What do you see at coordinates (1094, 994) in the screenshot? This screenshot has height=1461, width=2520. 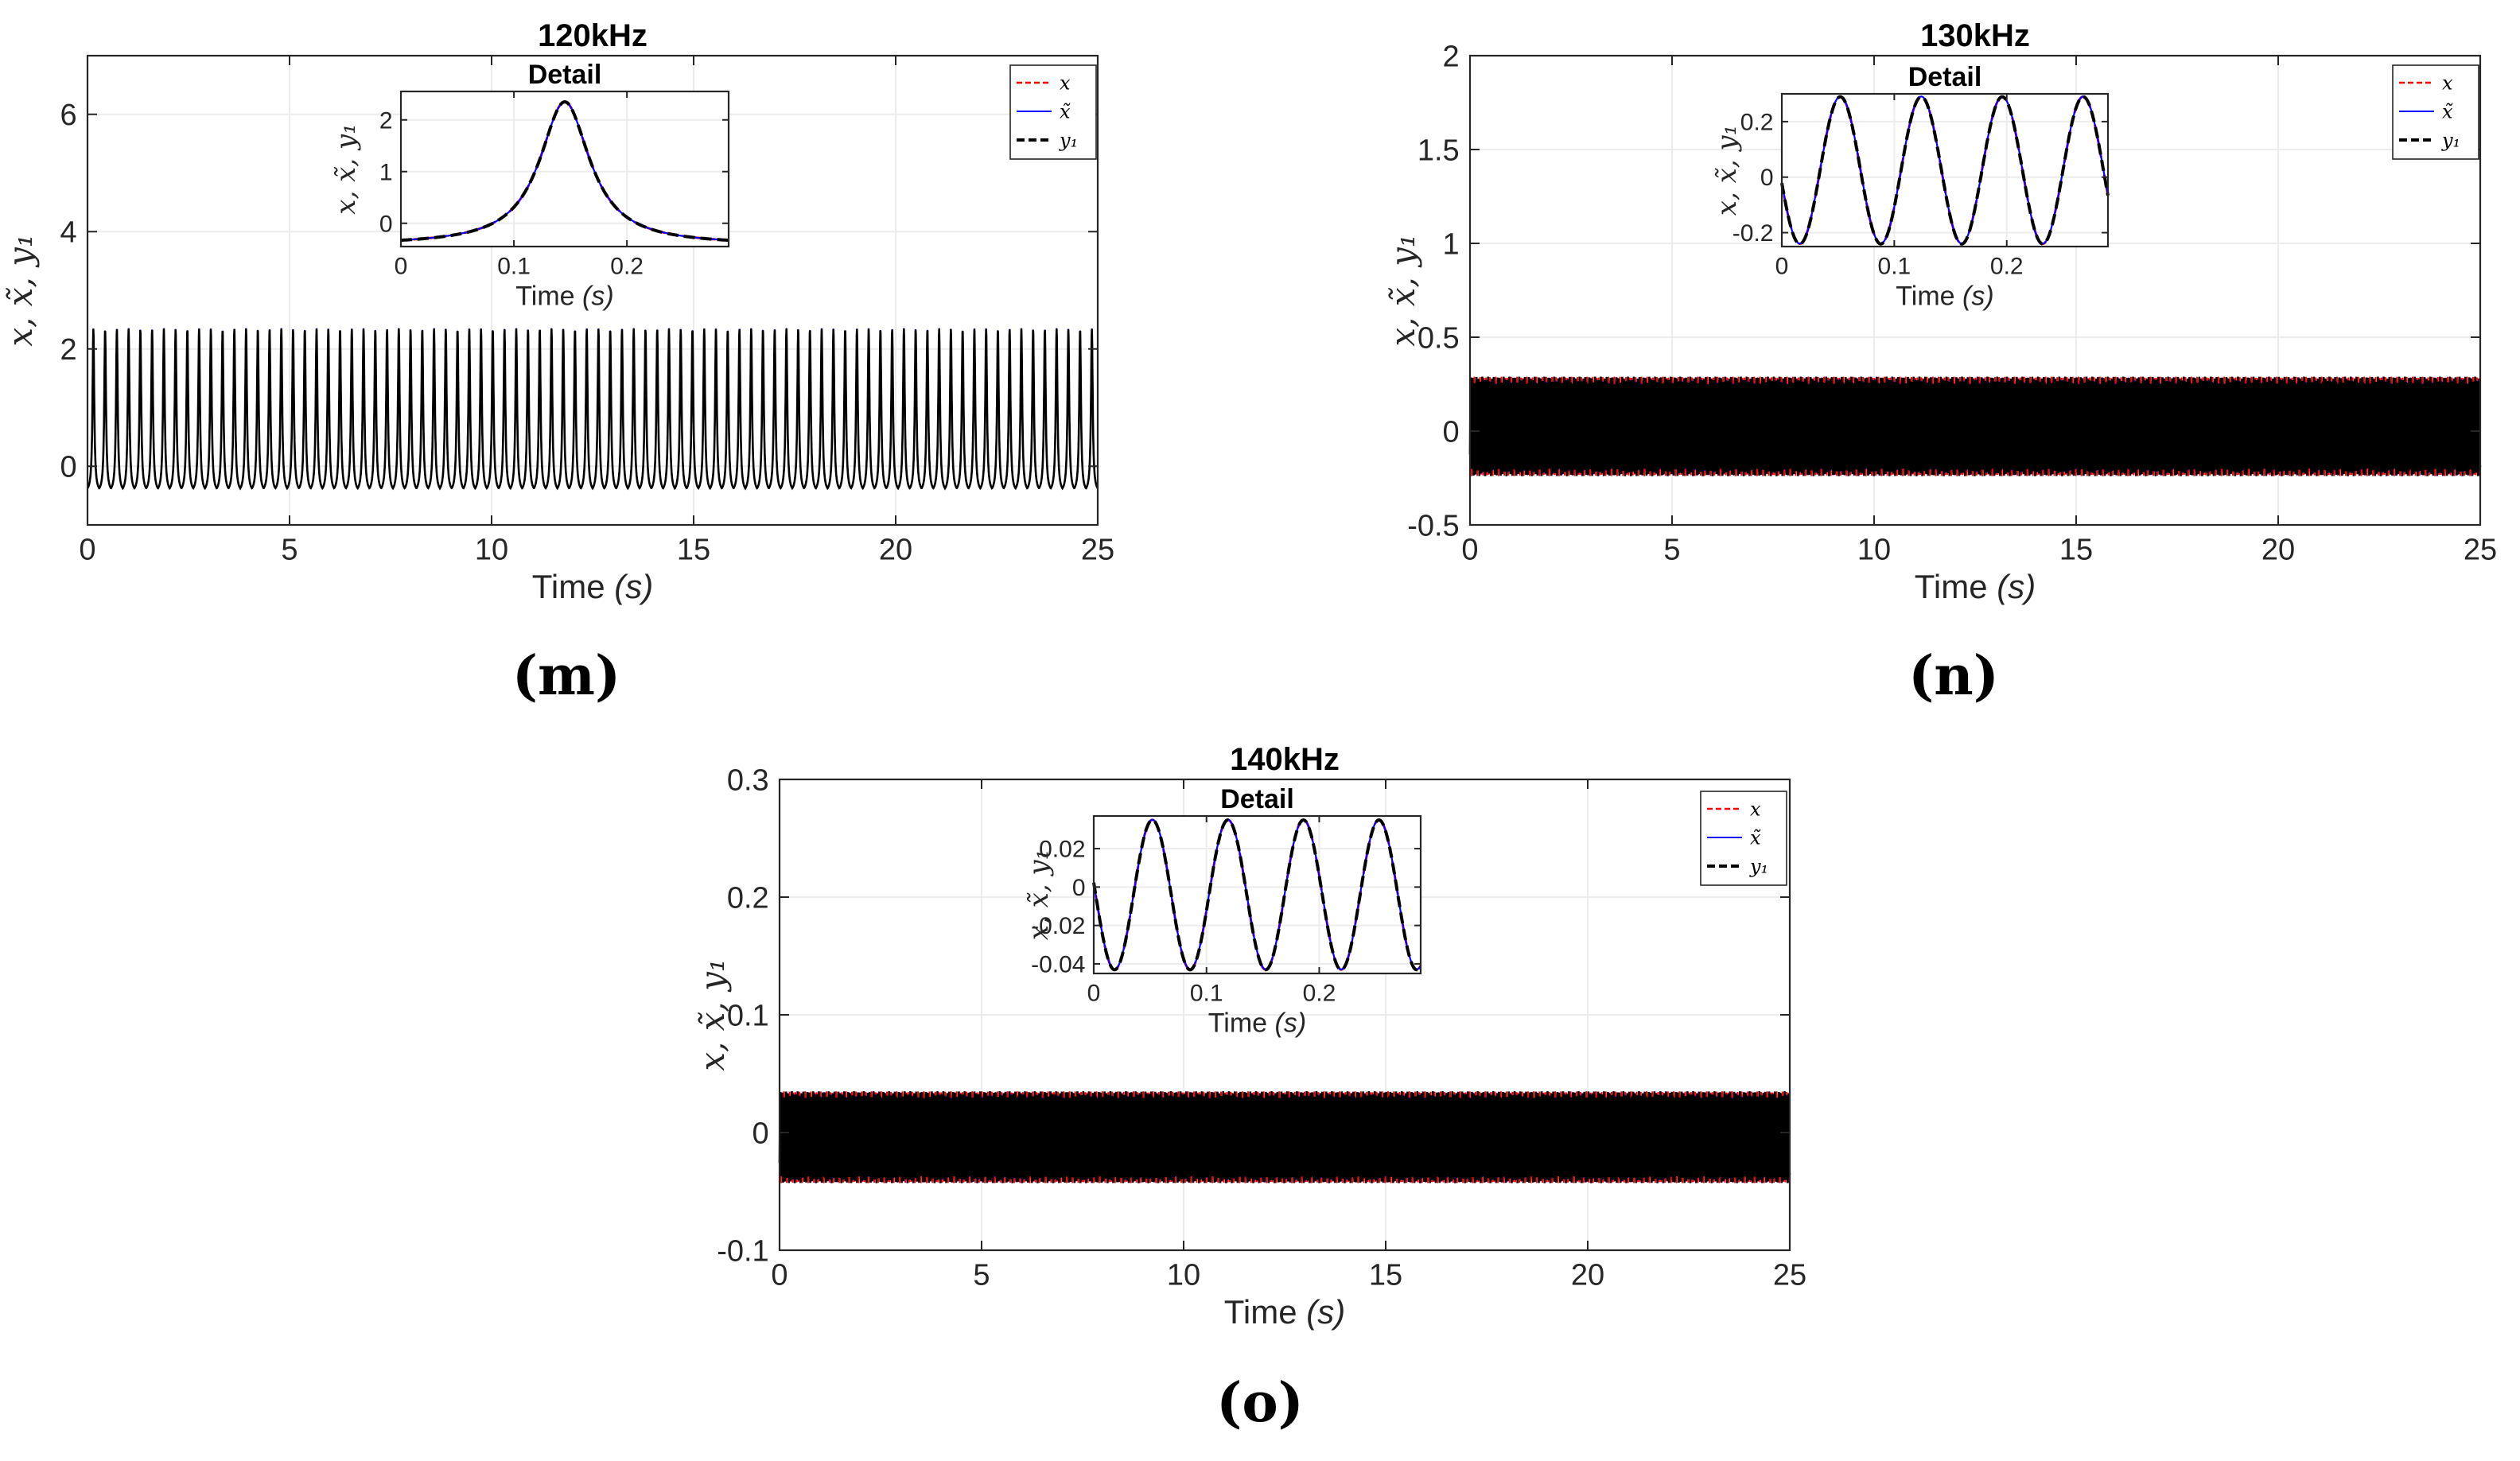 I see `chart-2-inset-xtick-label-0: 0` at bounding box center [1094, 994].